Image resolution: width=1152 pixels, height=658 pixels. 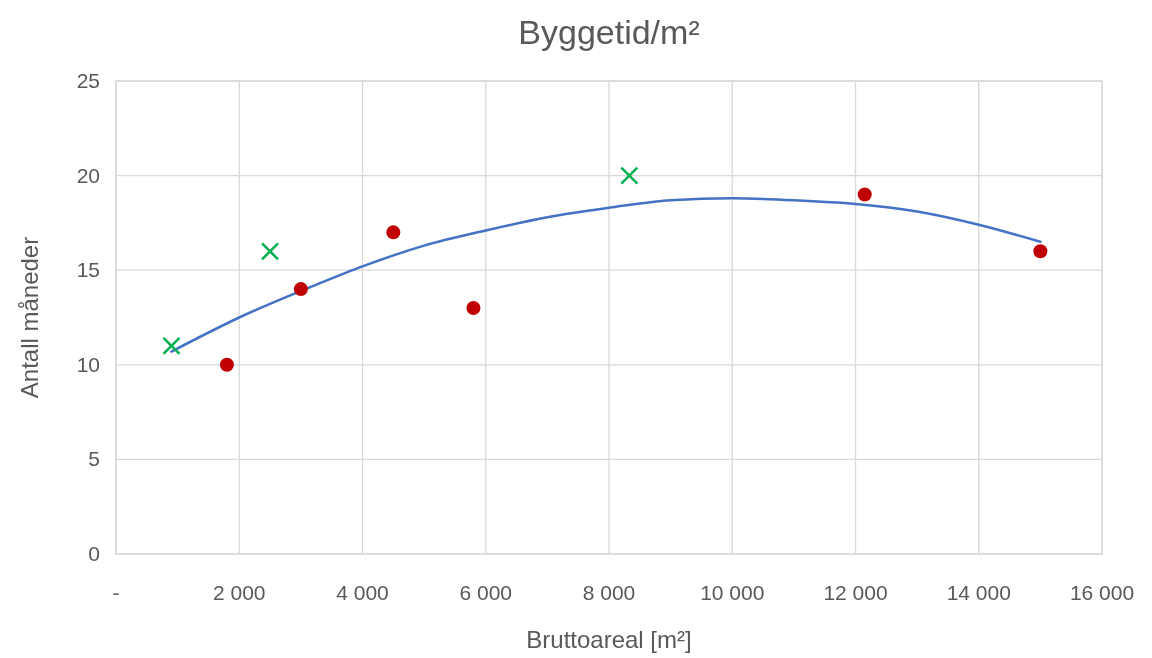 I want to click on y-tick-label: 5, so click(x=94, y=459).